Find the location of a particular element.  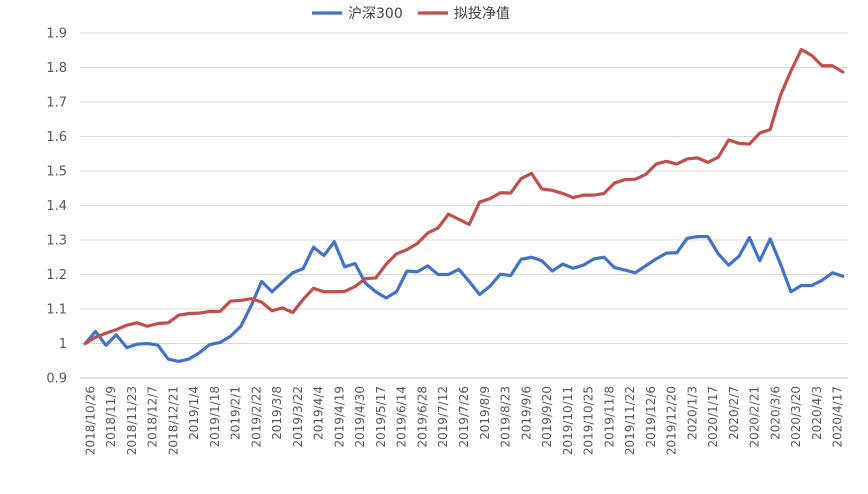

y-tick-label: 1.8 is located at coordinates (56, 68).